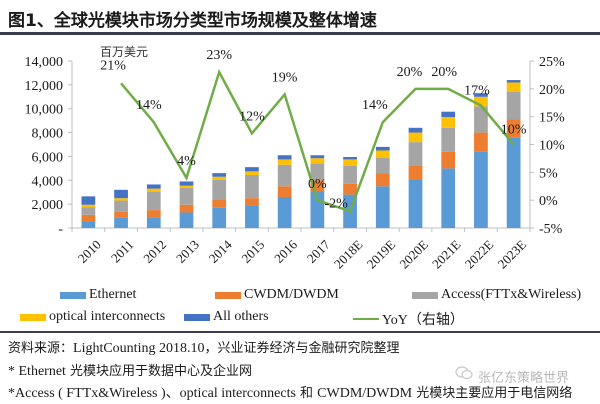 This screenshot has width=600, height=404. I want to click on legend-label: Ethernet, so click(113, 294).